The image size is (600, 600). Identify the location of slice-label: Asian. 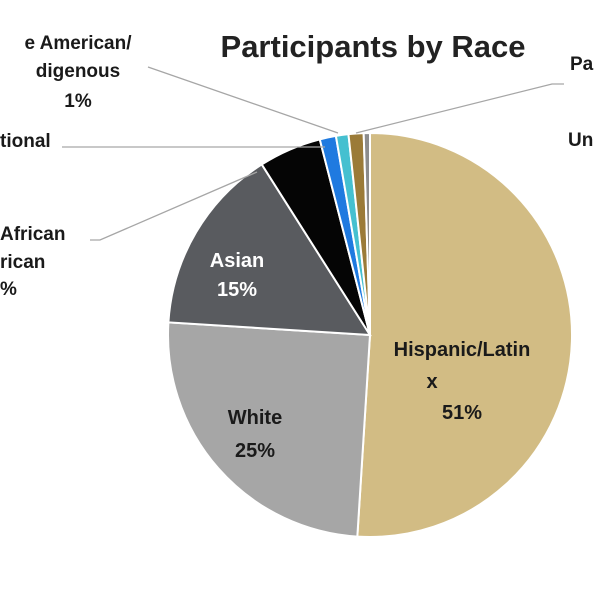
(237, 261).